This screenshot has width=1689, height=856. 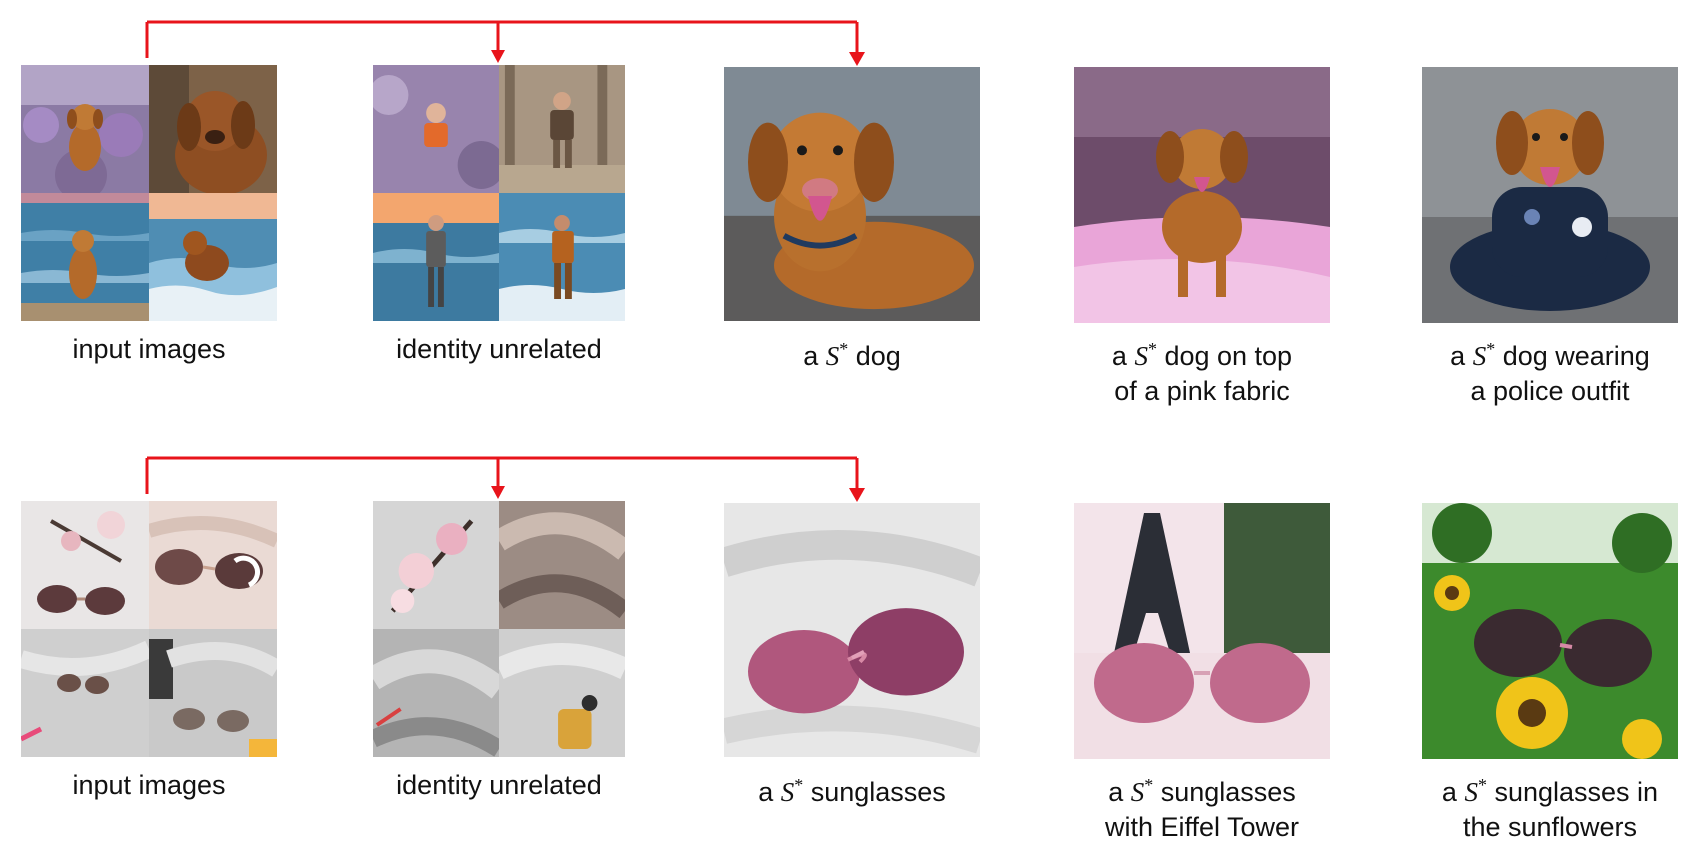 I want to click on unrelated-image-boy-forest, so click(x=562, y=129).